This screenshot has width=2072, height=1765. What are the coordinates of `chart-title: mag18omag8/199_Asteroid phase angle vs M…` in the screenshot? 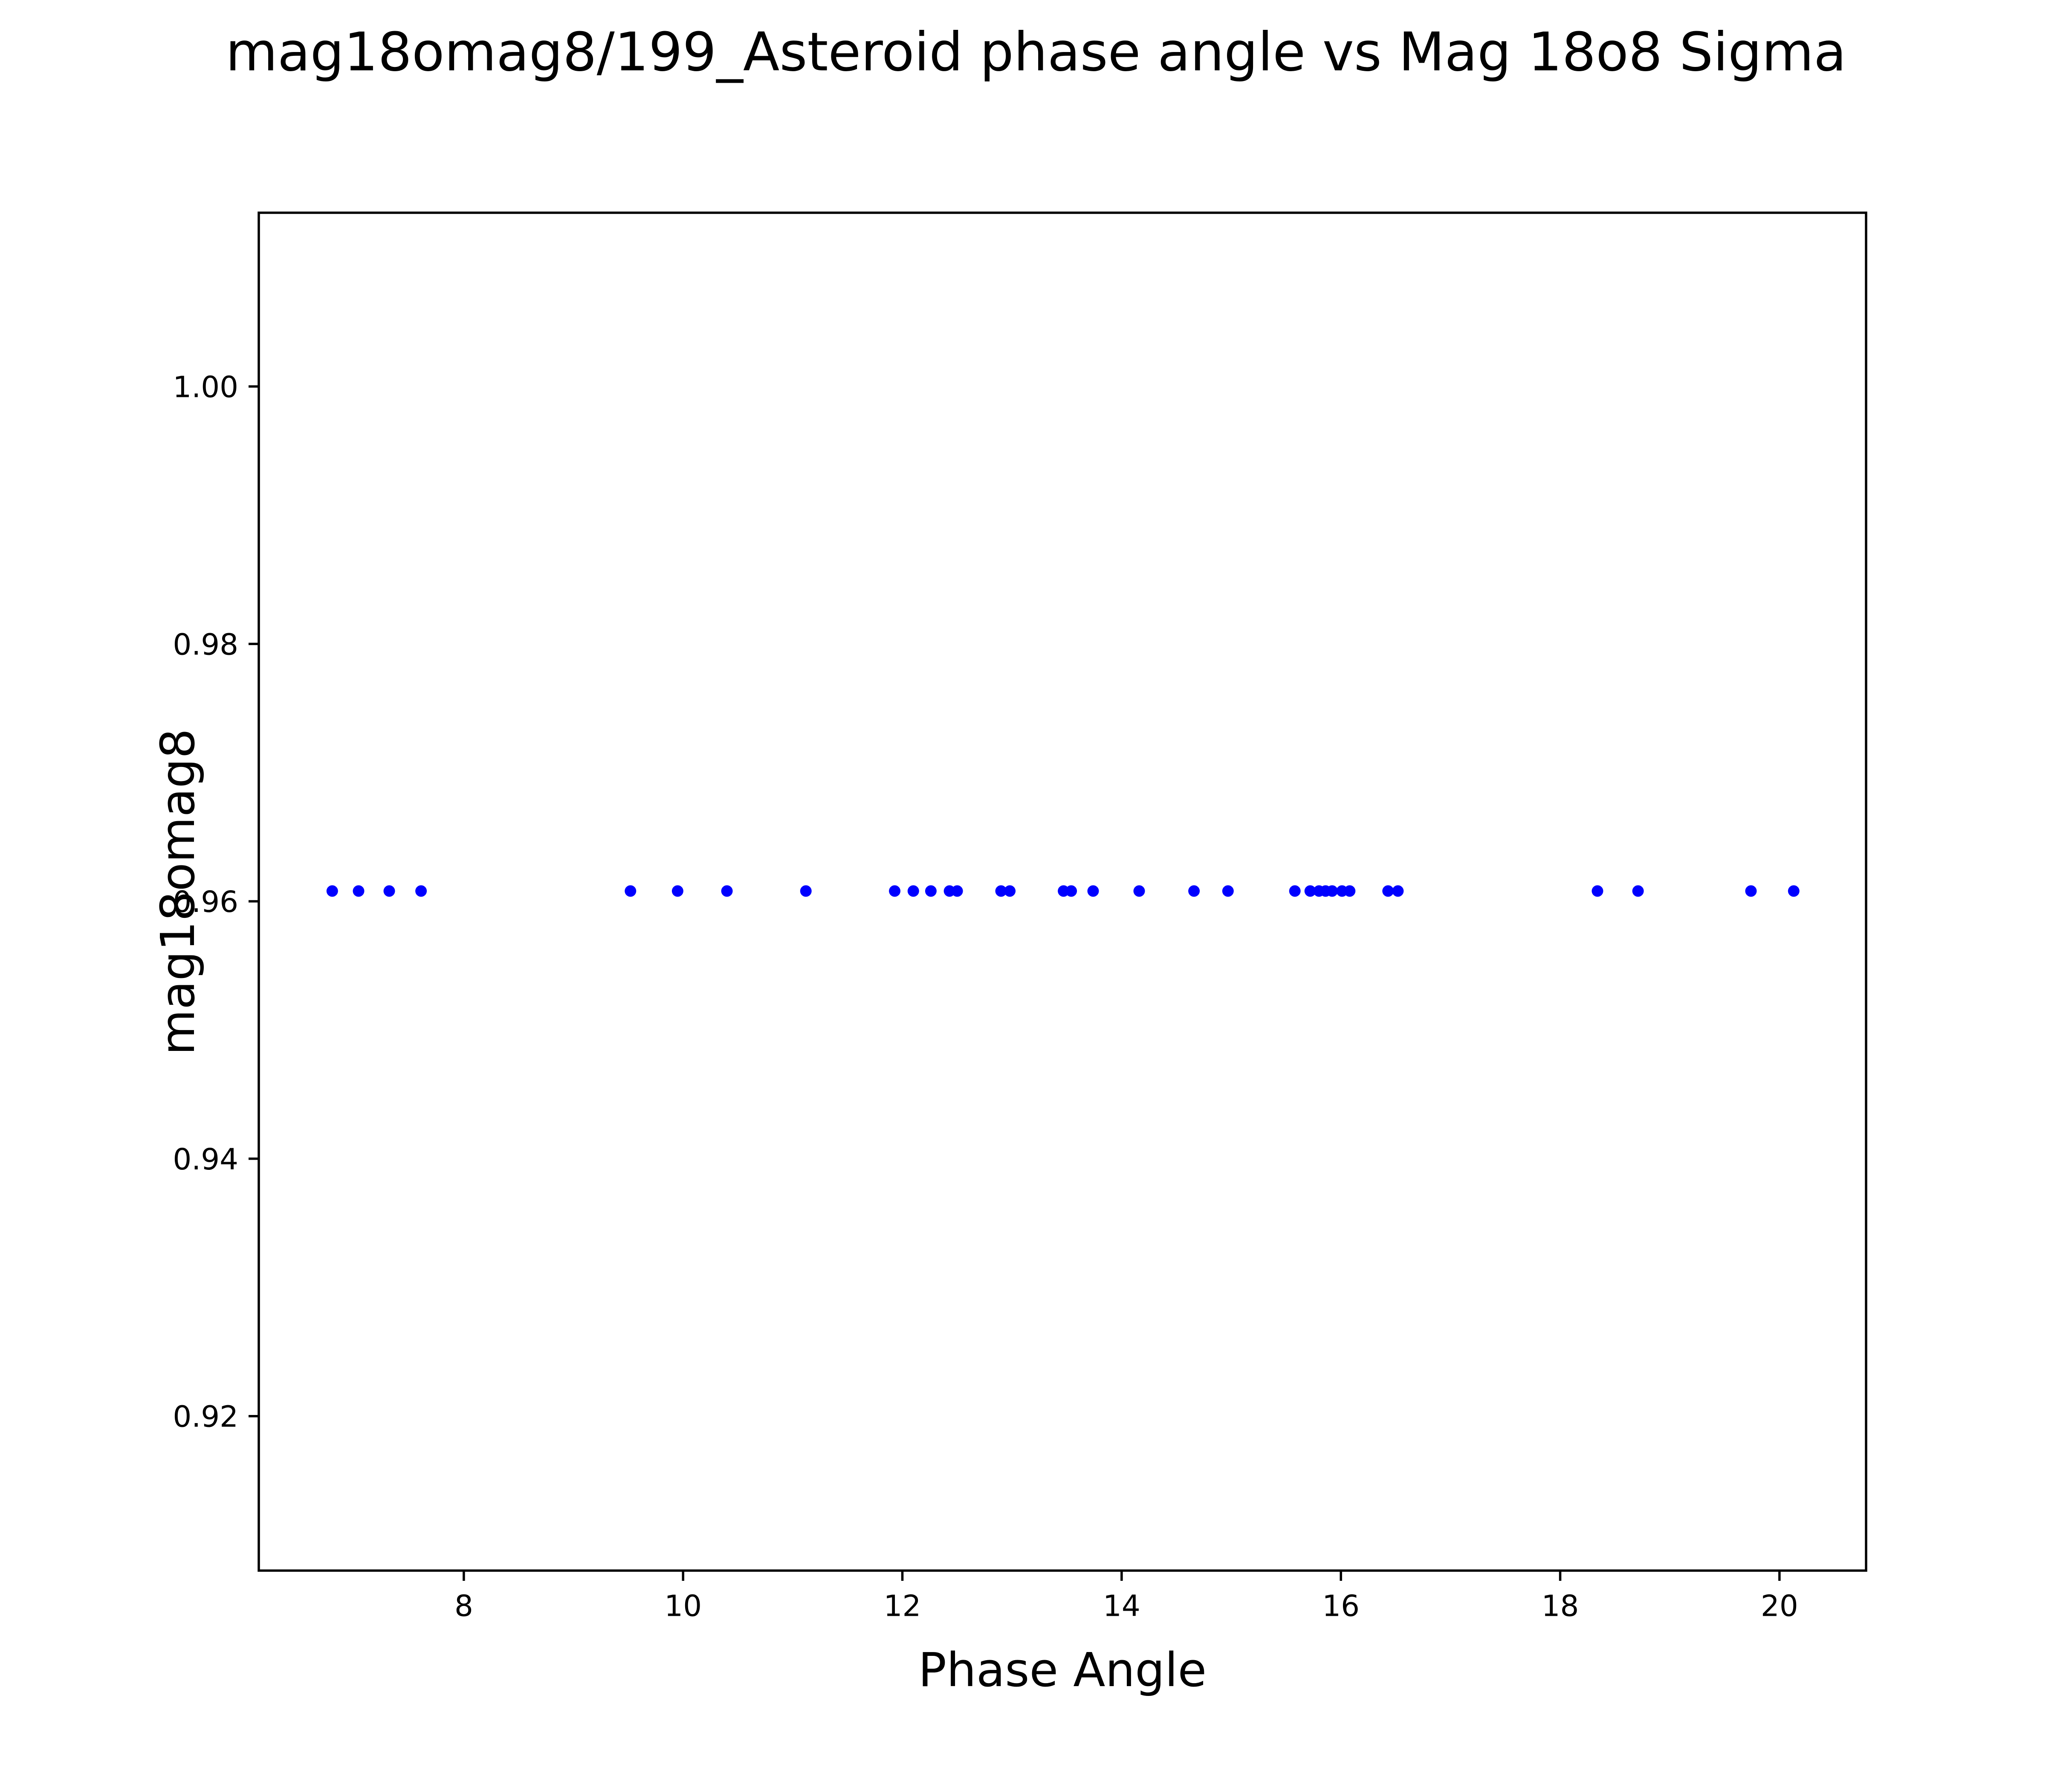 It's located at (1036, 52).